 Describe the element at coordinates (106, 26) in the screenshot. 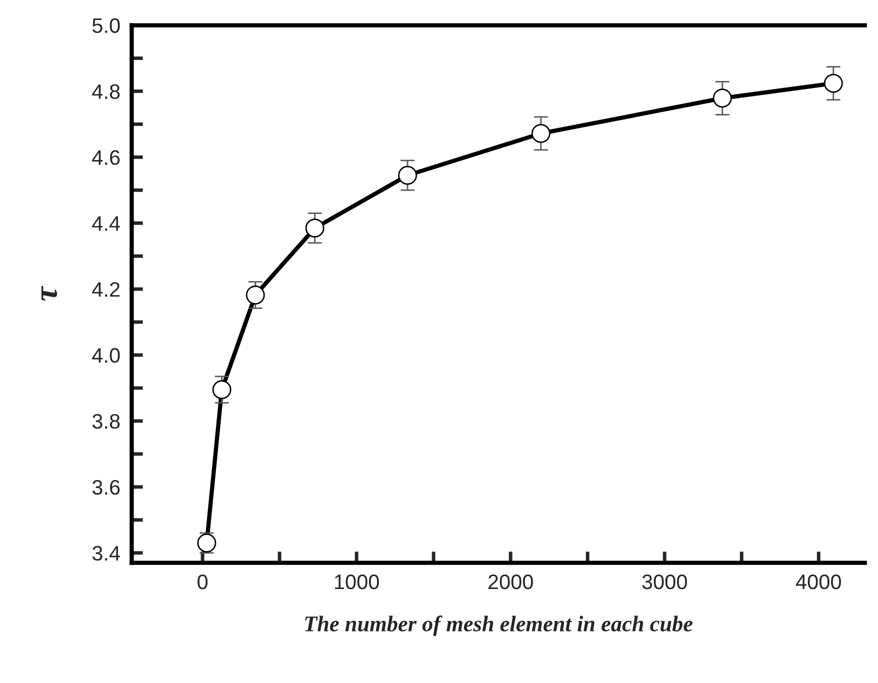

I see `y-tick-label: 5.0` at that location.